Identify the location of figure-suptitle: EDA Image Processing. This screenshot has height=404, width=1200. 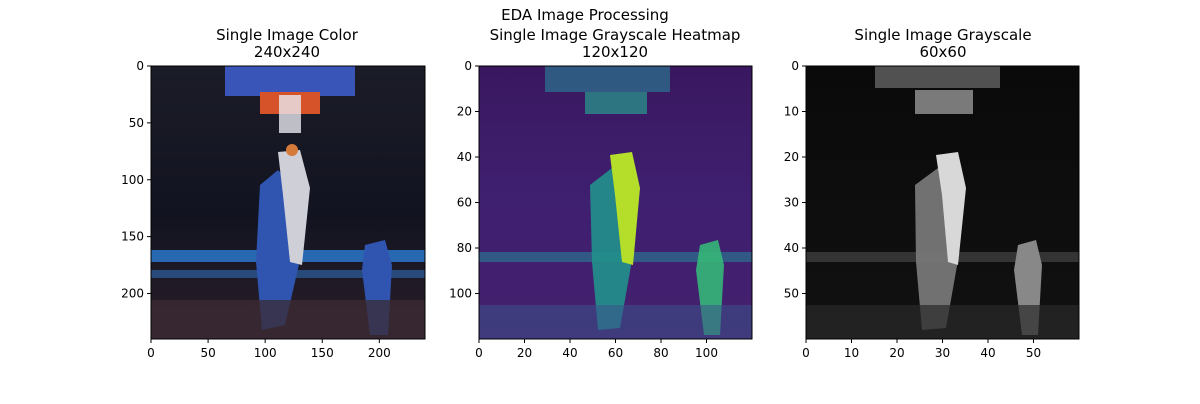
(585, 15).